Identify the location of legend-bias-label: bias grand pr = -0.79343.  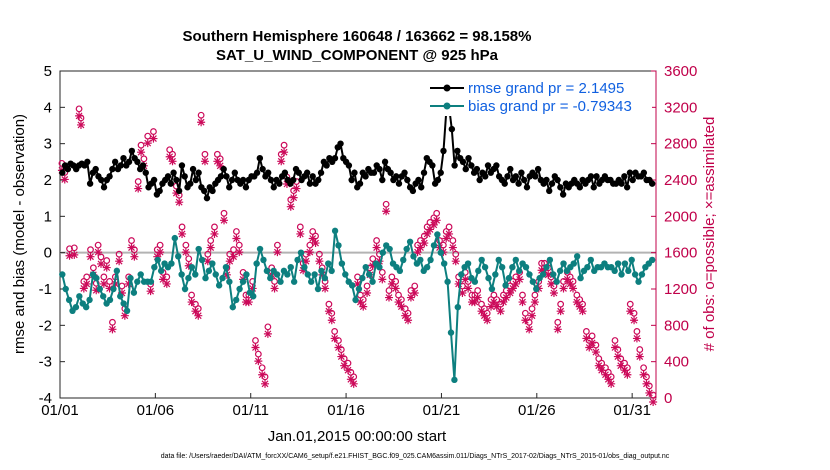
(550, 106).